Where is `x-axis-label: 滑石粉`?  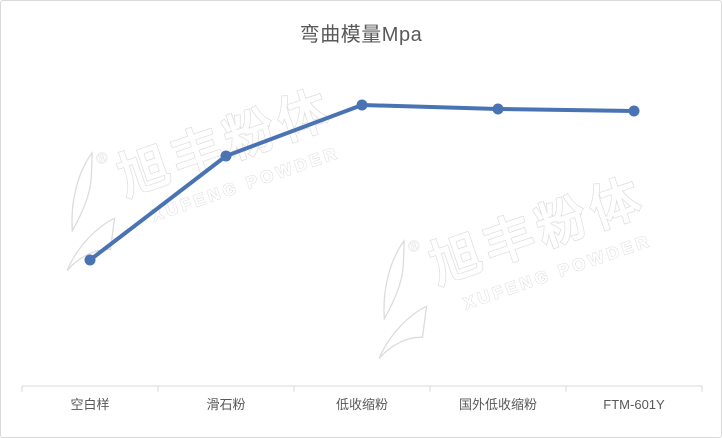
x-axis-label: 滑石粉 is located at coordinates (226, 404).